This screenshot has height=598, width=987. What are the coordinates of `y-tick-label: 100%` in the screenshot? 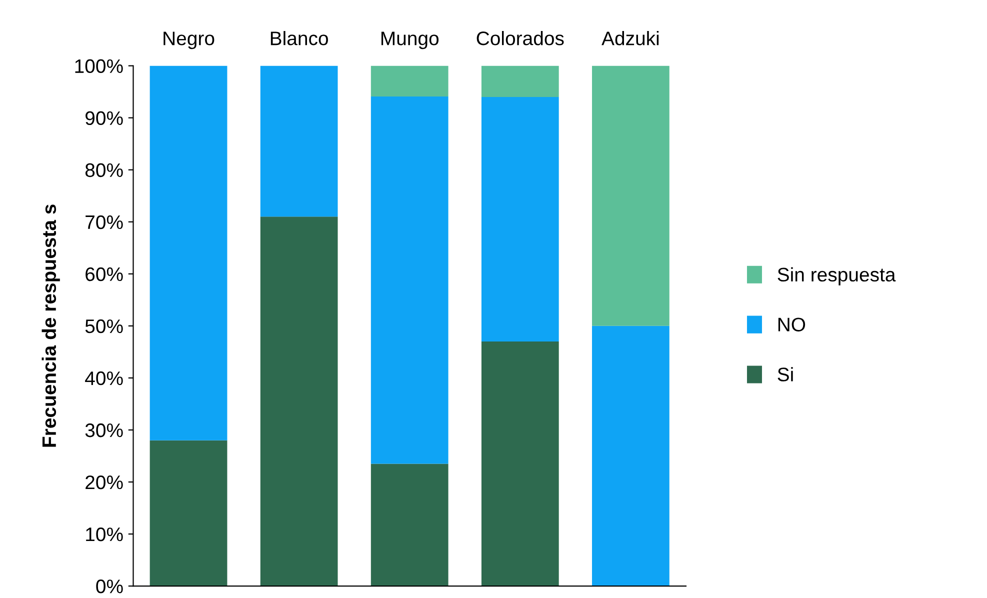 It's located at (99, 66).